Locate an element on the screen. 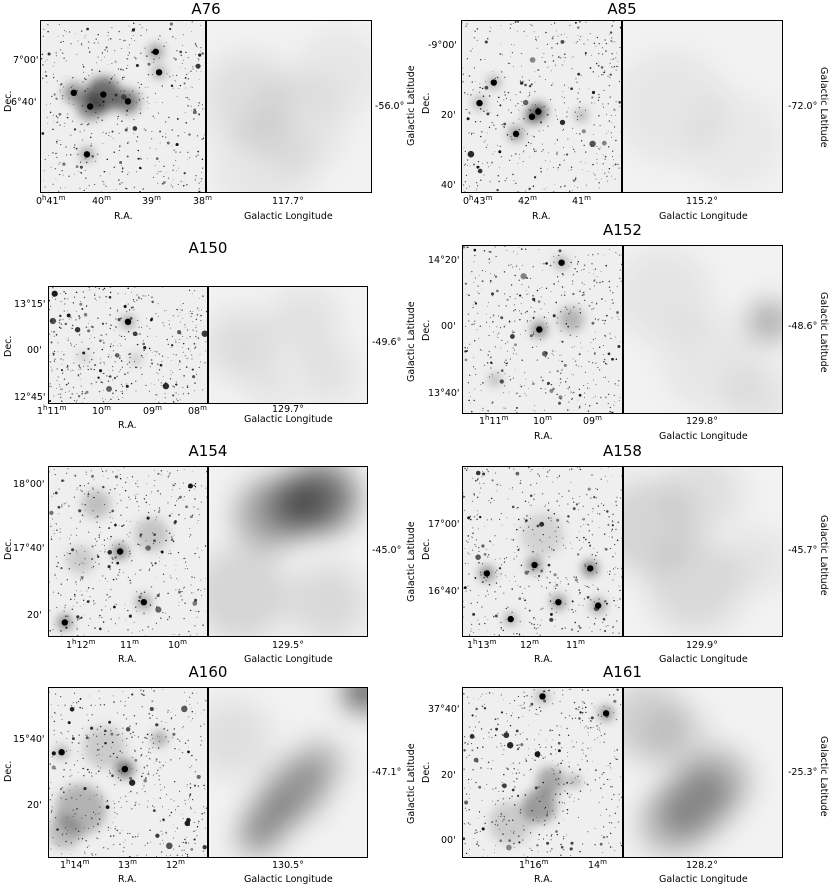  dust-map is located at coordinates (288, 772).